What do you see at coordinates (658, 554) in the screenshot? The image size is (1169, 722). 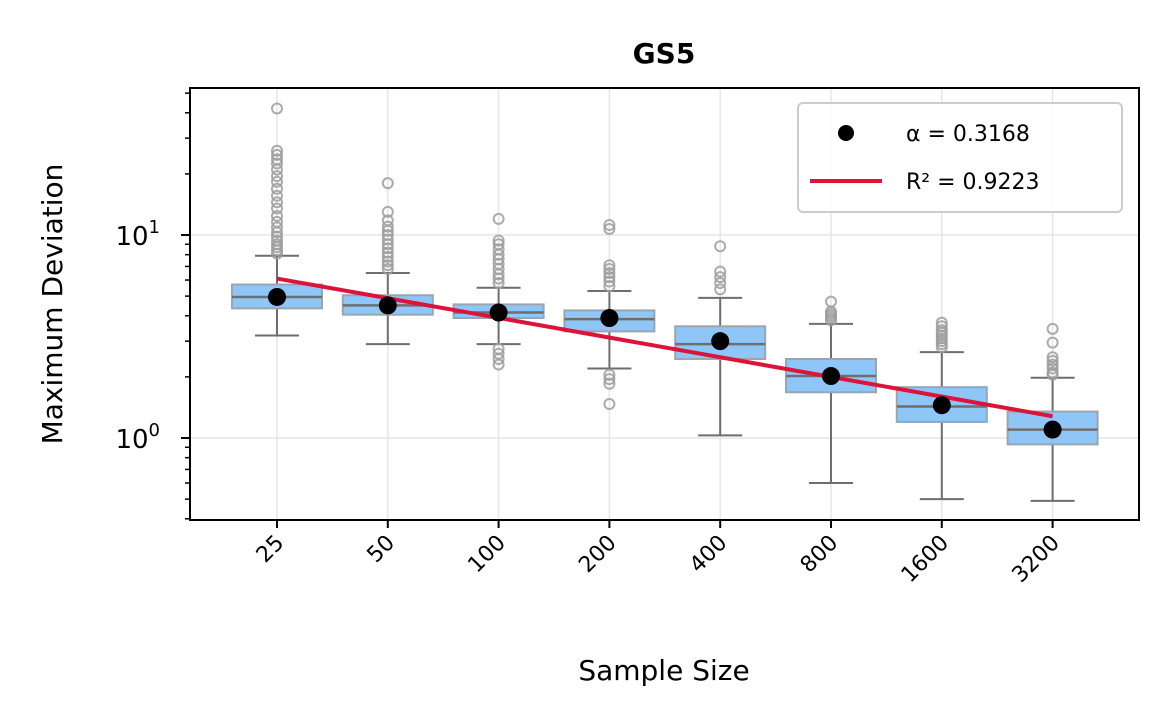 I see `x-axis-ticks: 25 50 100 200 400 800 1600 3200` at bounding box center [658, 554].